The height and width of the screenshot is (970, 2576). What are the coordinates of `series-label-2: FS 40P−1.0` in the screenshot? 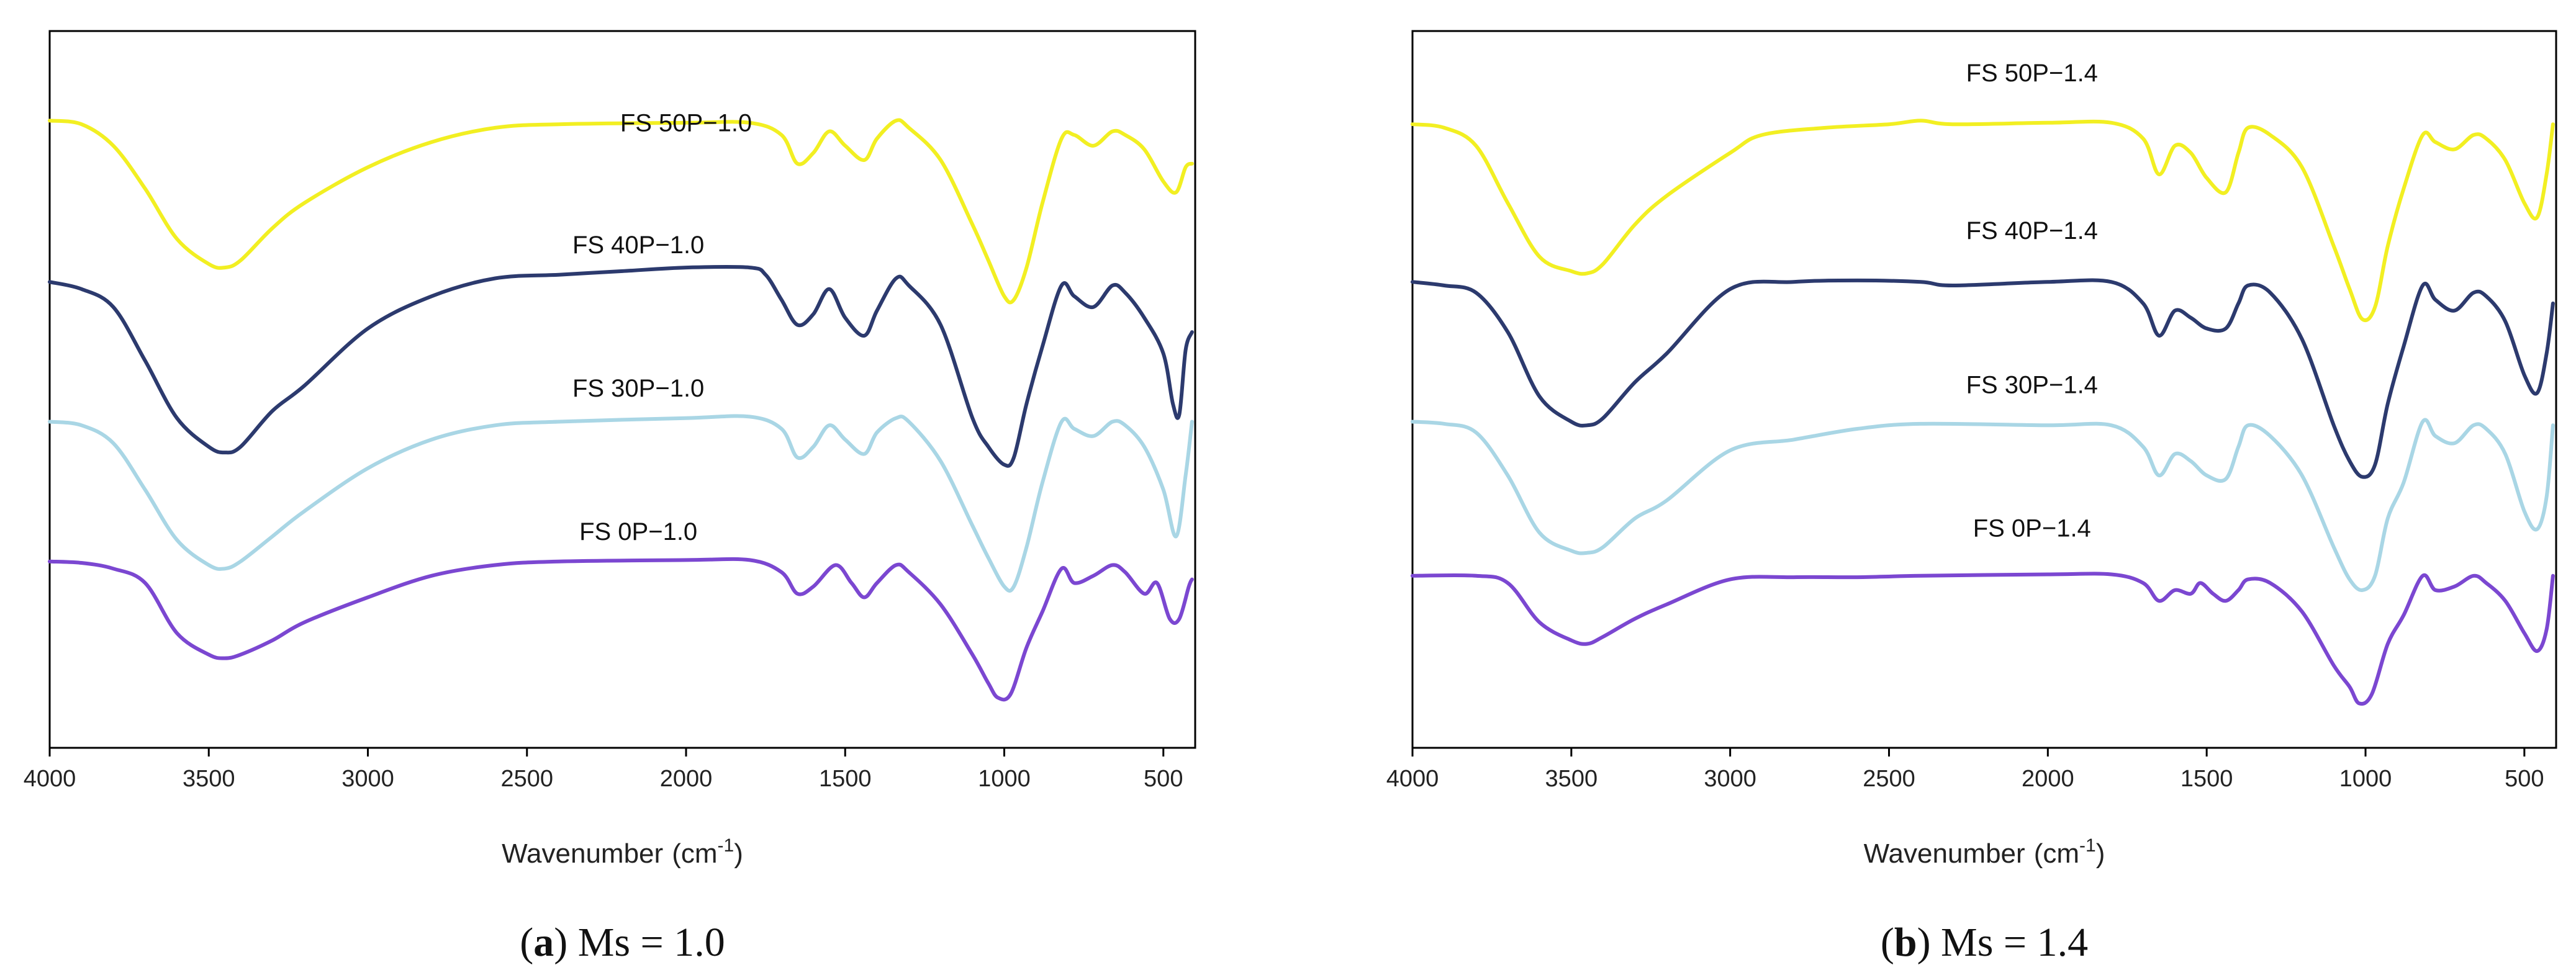 It's located at (638, 245).